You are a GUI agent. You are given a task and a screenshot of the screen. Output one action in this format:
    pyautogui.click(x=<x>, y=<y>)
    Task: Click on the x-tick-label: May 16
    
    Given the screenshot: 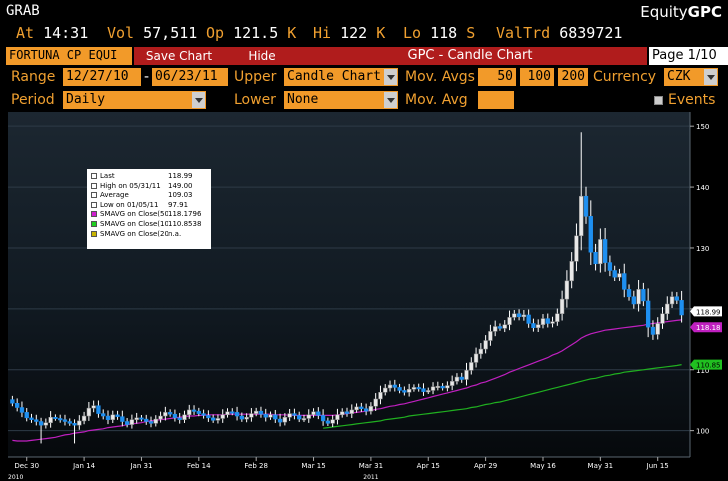 What is the action you would take?
    pyautogui.click(x=543, y=466)
    